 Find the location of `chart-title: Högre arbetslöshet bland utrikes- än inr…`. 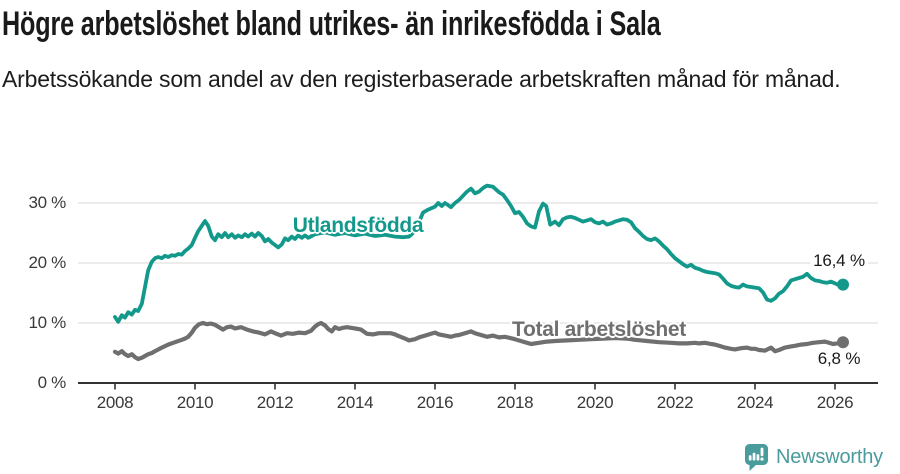

chart-title: Högre arbetslöshet bland utrikes- än inr… is located at coordinates (331, 24).